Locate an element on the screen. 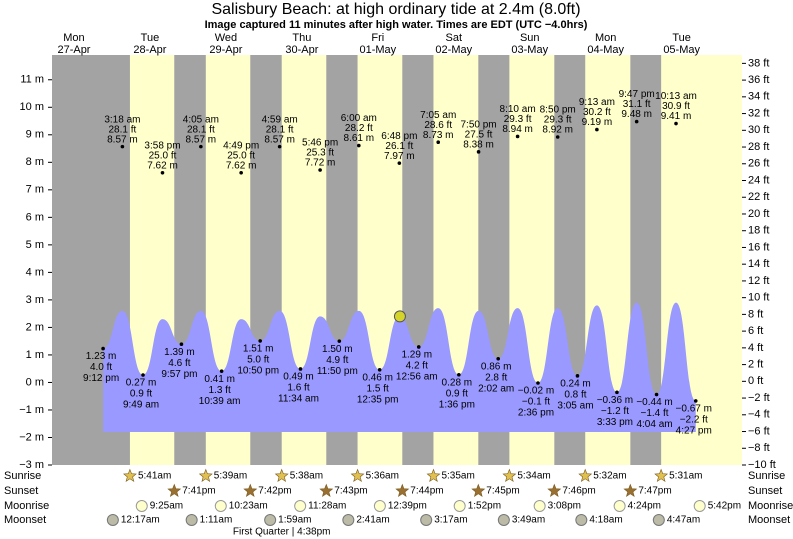  high-time: 7:50 pm is located at coordinates (479, 124).